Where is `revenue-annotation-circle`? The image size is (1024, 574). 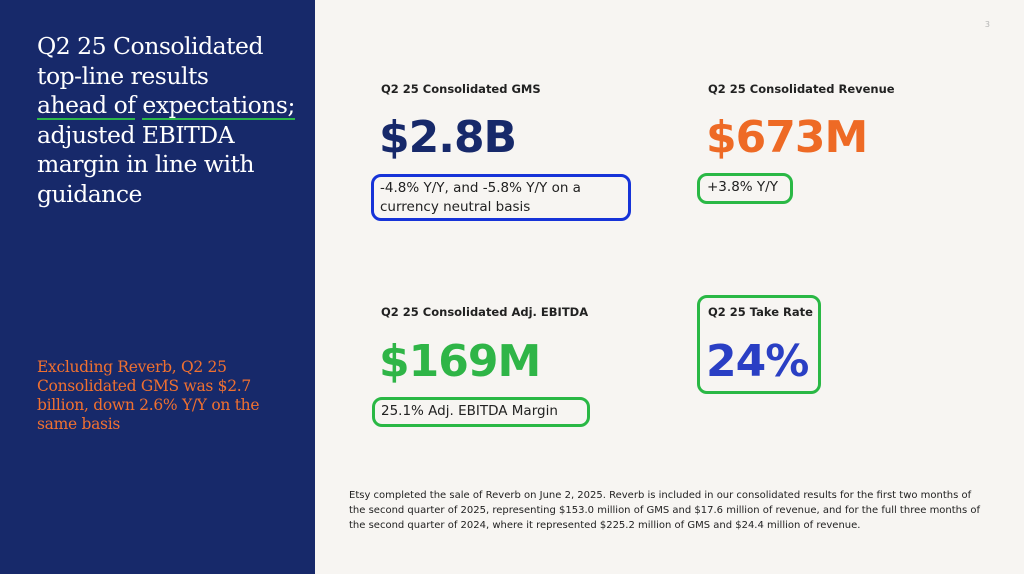 revenue-annotation-circle is located at coordinates (745, 188).